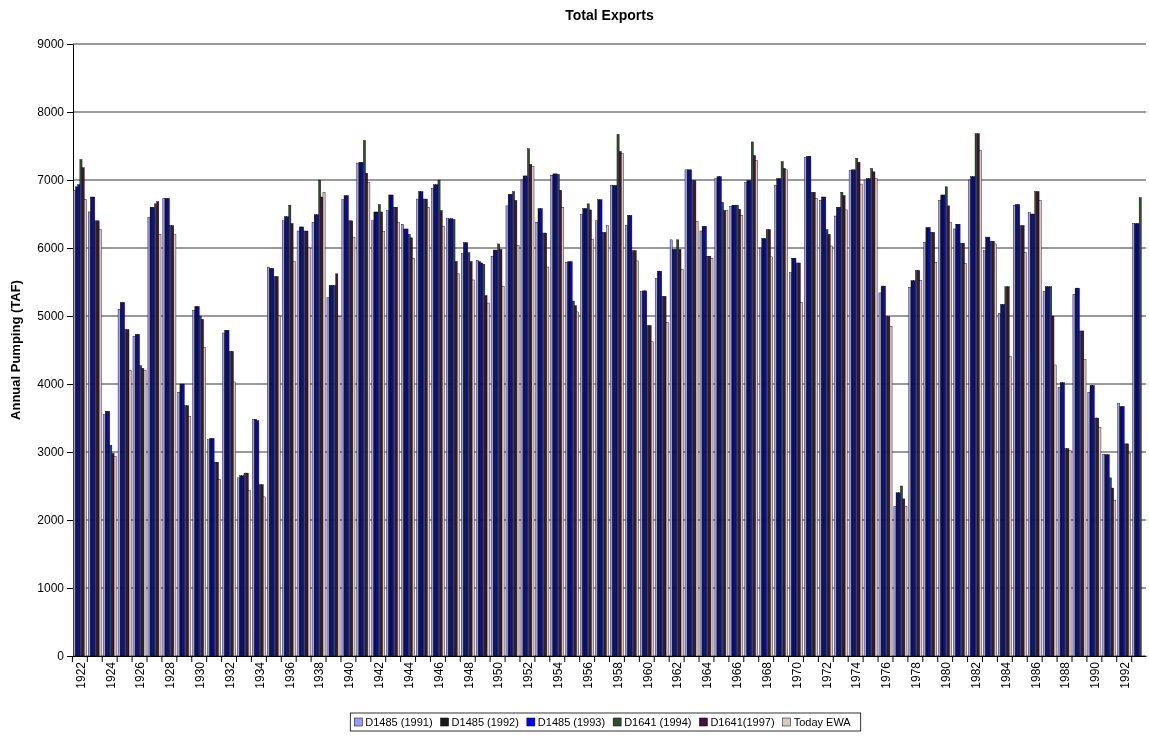 Image resolution: width=1149 pixels, height=742 pixels. I want to click on x-tick-label: 1958, so click(617, 675).